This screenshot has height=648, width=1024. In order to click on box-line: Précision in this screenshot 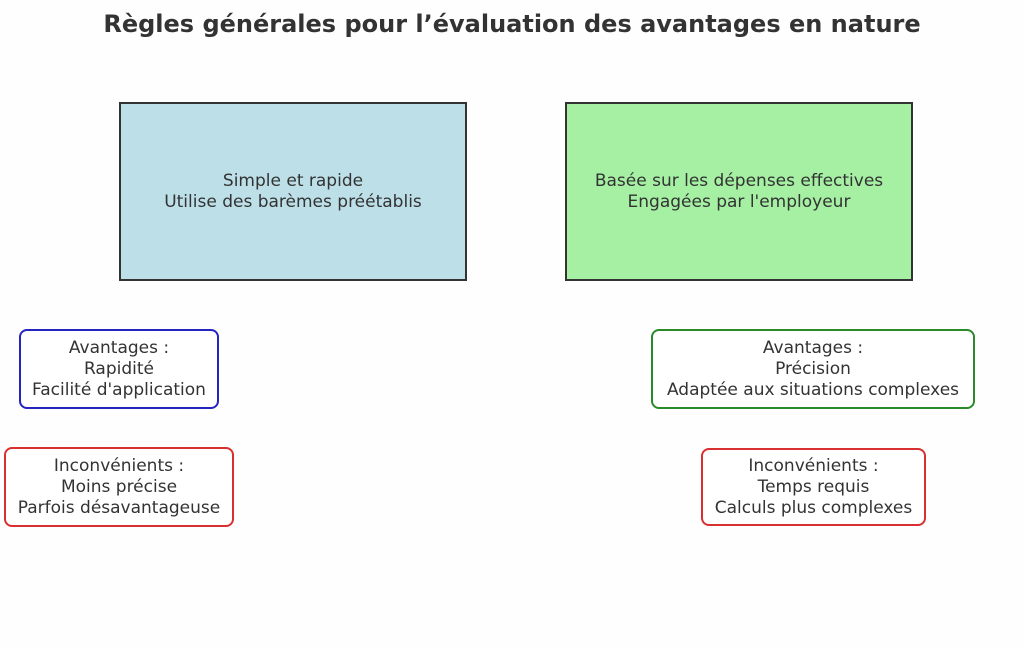, I will do `click(813, 368)`.